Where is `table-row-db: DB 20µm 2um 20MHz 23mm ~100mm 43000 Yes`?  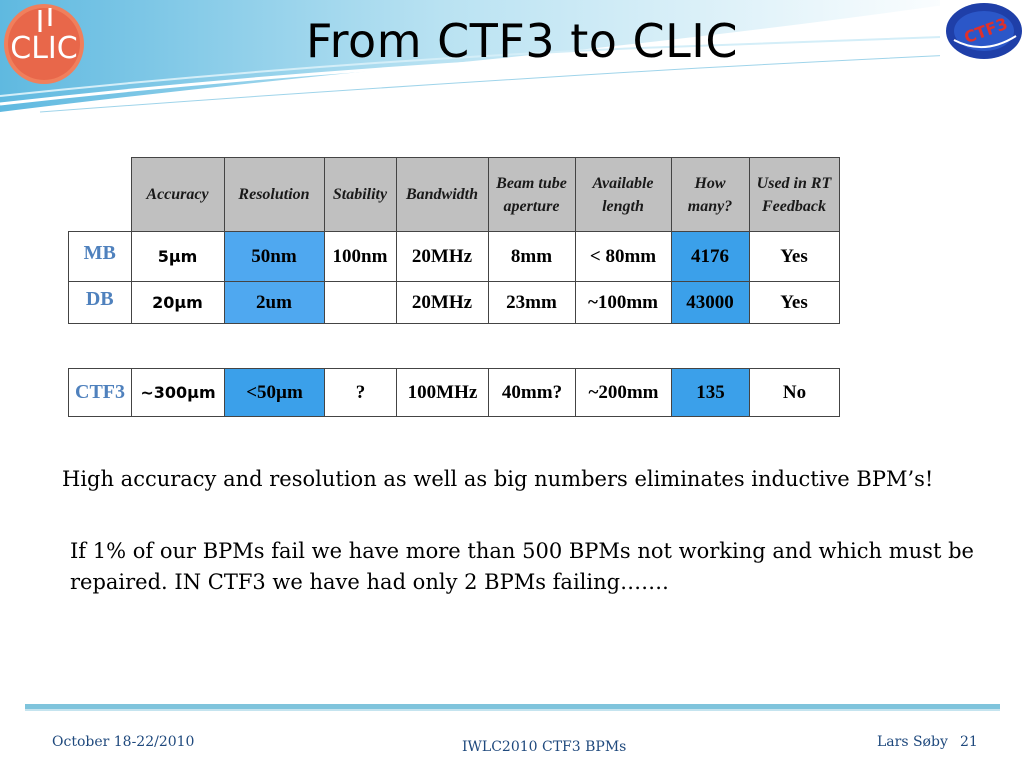 table-row-db: DB 20µm 2um 20MHz 23mm ~100mm 43000 Yes is located at coordinates (454, 302).